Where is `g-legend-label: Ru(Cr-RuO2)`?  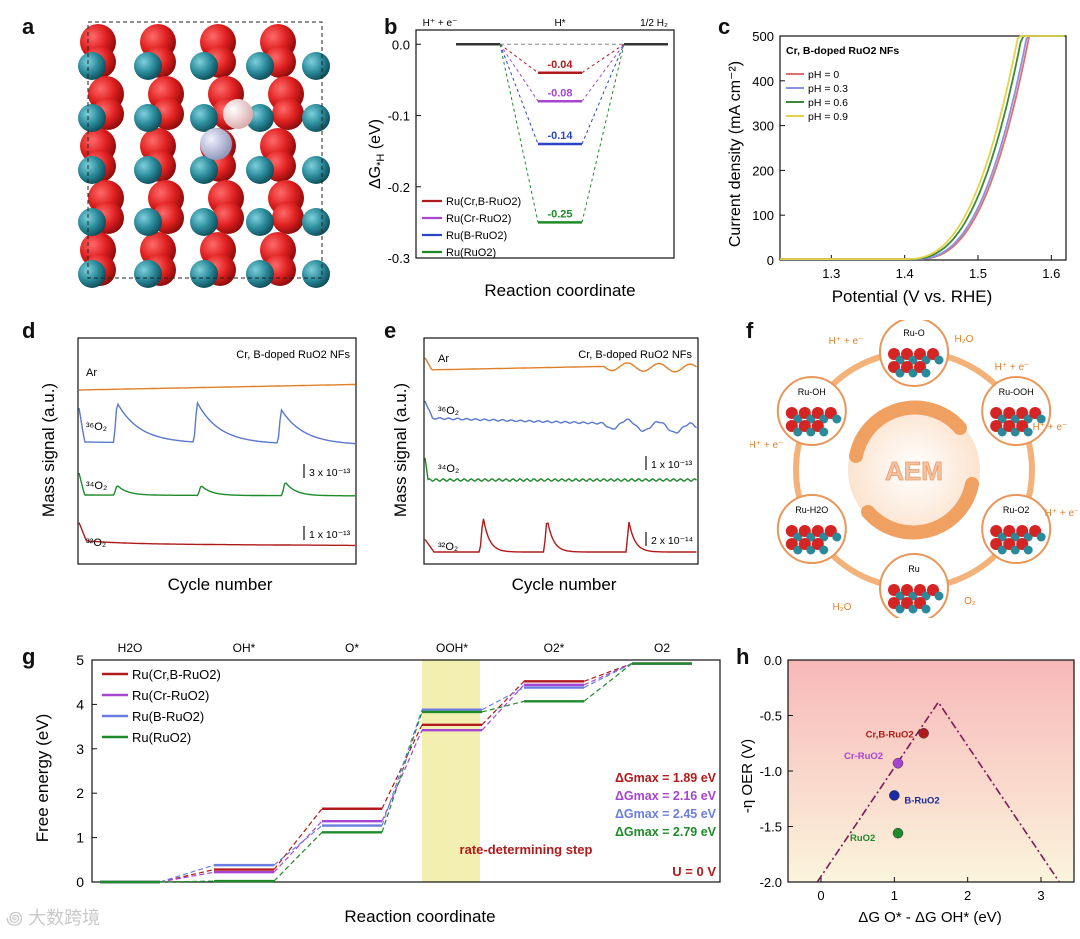
g-legend-label: Ru(Cr-RuO2) is located at coordinates (170, 695).